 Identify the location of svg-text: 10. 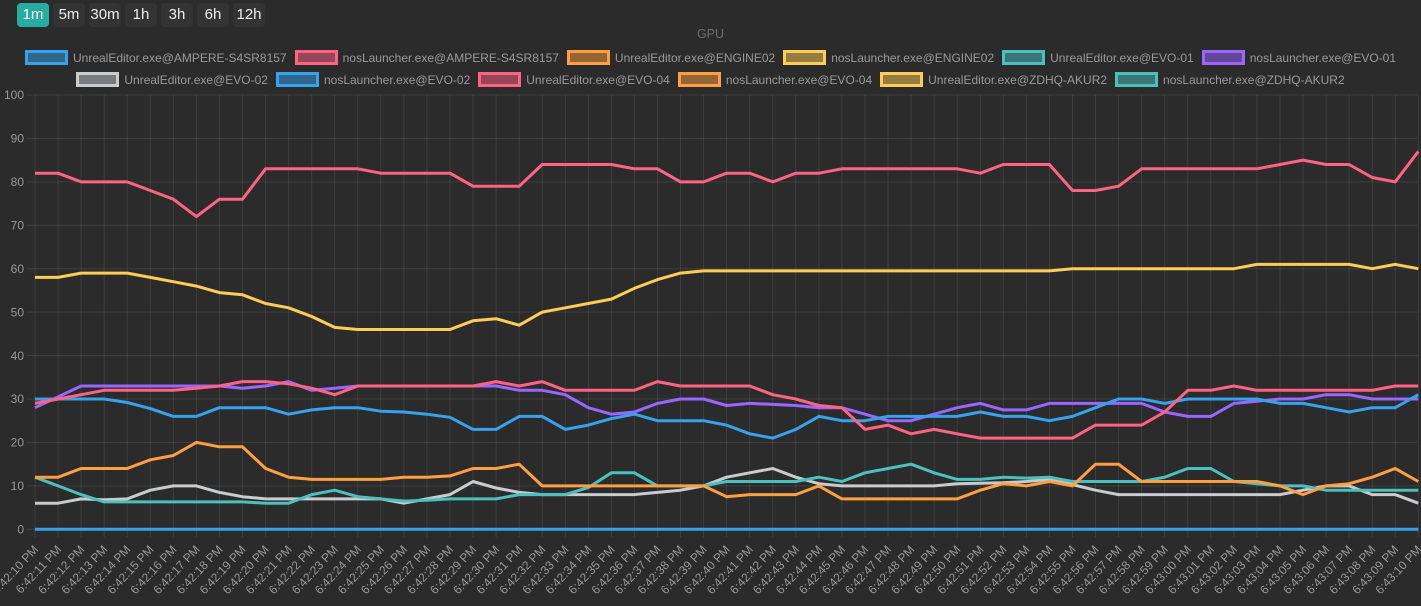
(18, 486).